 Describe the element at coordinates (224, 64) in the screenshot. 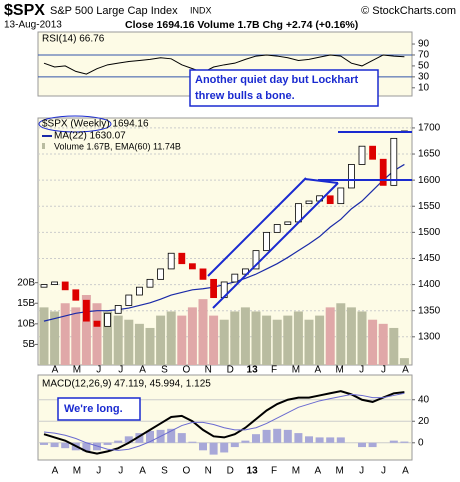

I see `rsi-line` at that location.